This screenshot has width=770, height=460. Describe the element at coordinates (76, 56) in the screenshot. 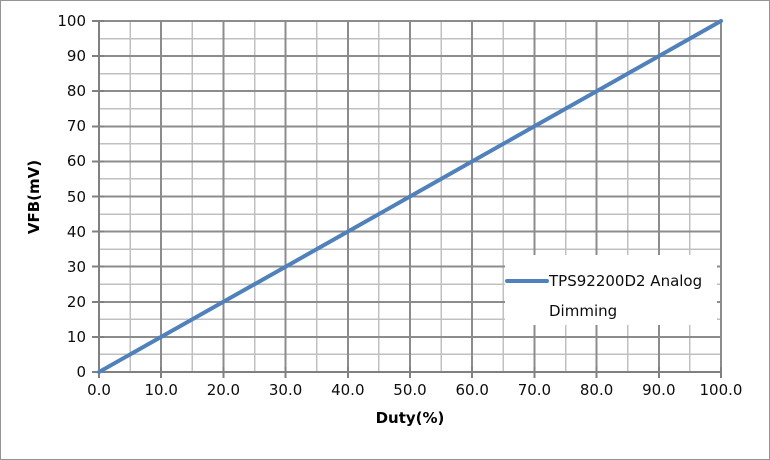

I see `y-tick-label: 90` at that location.